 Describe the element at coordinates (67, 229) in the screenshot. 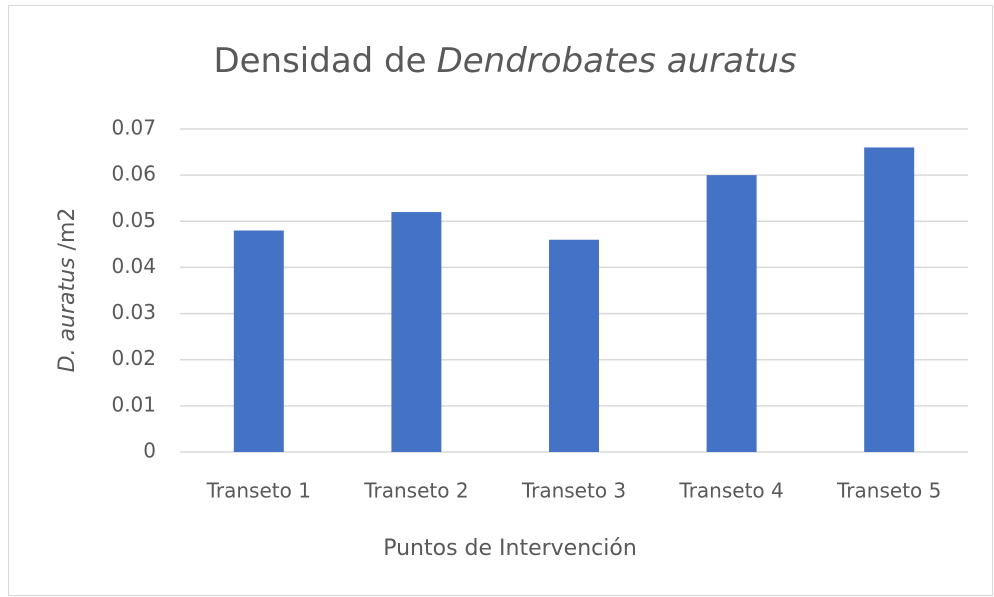

I see `y-label-plain: /m2` at that location.